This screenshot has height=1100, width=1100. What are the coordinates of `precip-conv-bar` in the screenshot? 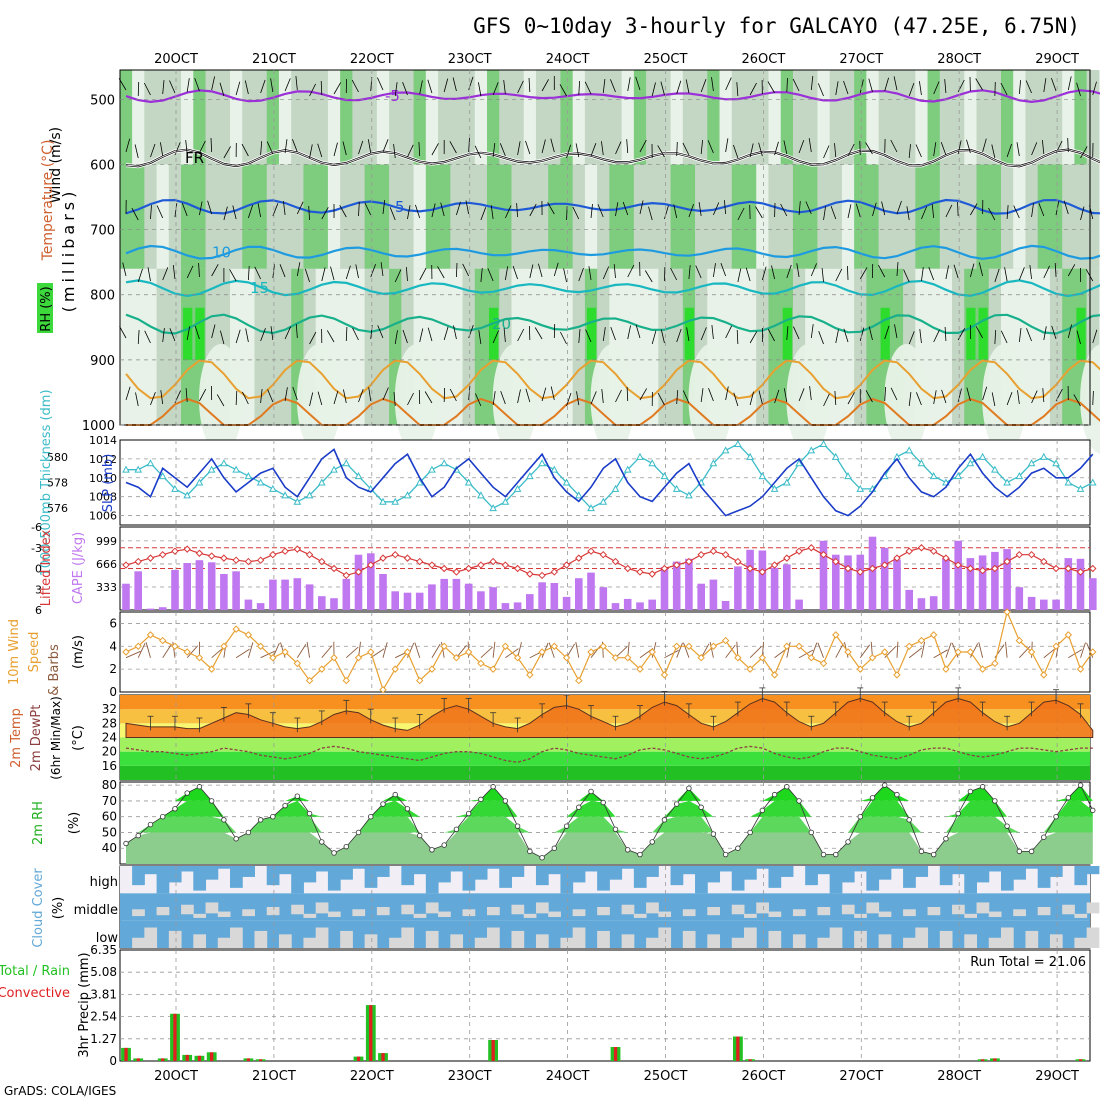 It's located at (383, 1057).